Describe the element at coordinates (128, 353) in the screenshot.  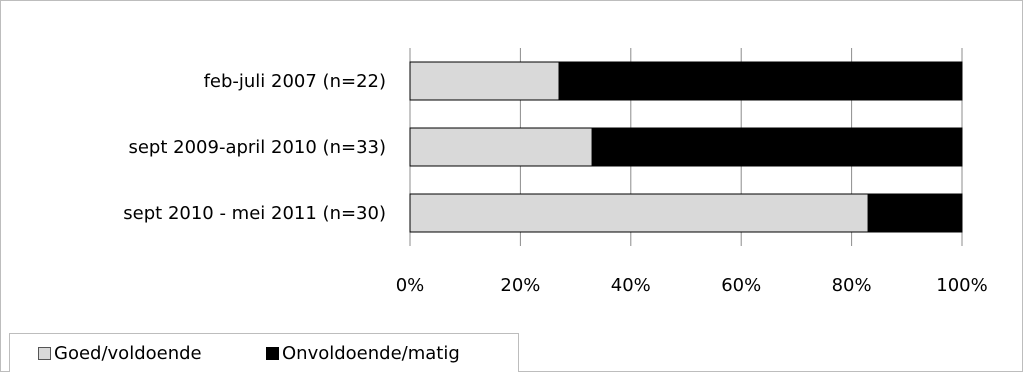
I see `legend-label-0: Goed/voldoende` at that location.